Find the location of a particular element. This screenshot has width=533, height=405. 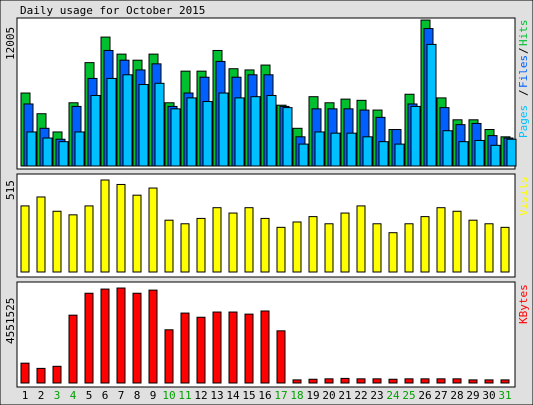

legend-pages: Pages is located at coordinates (523, 121).